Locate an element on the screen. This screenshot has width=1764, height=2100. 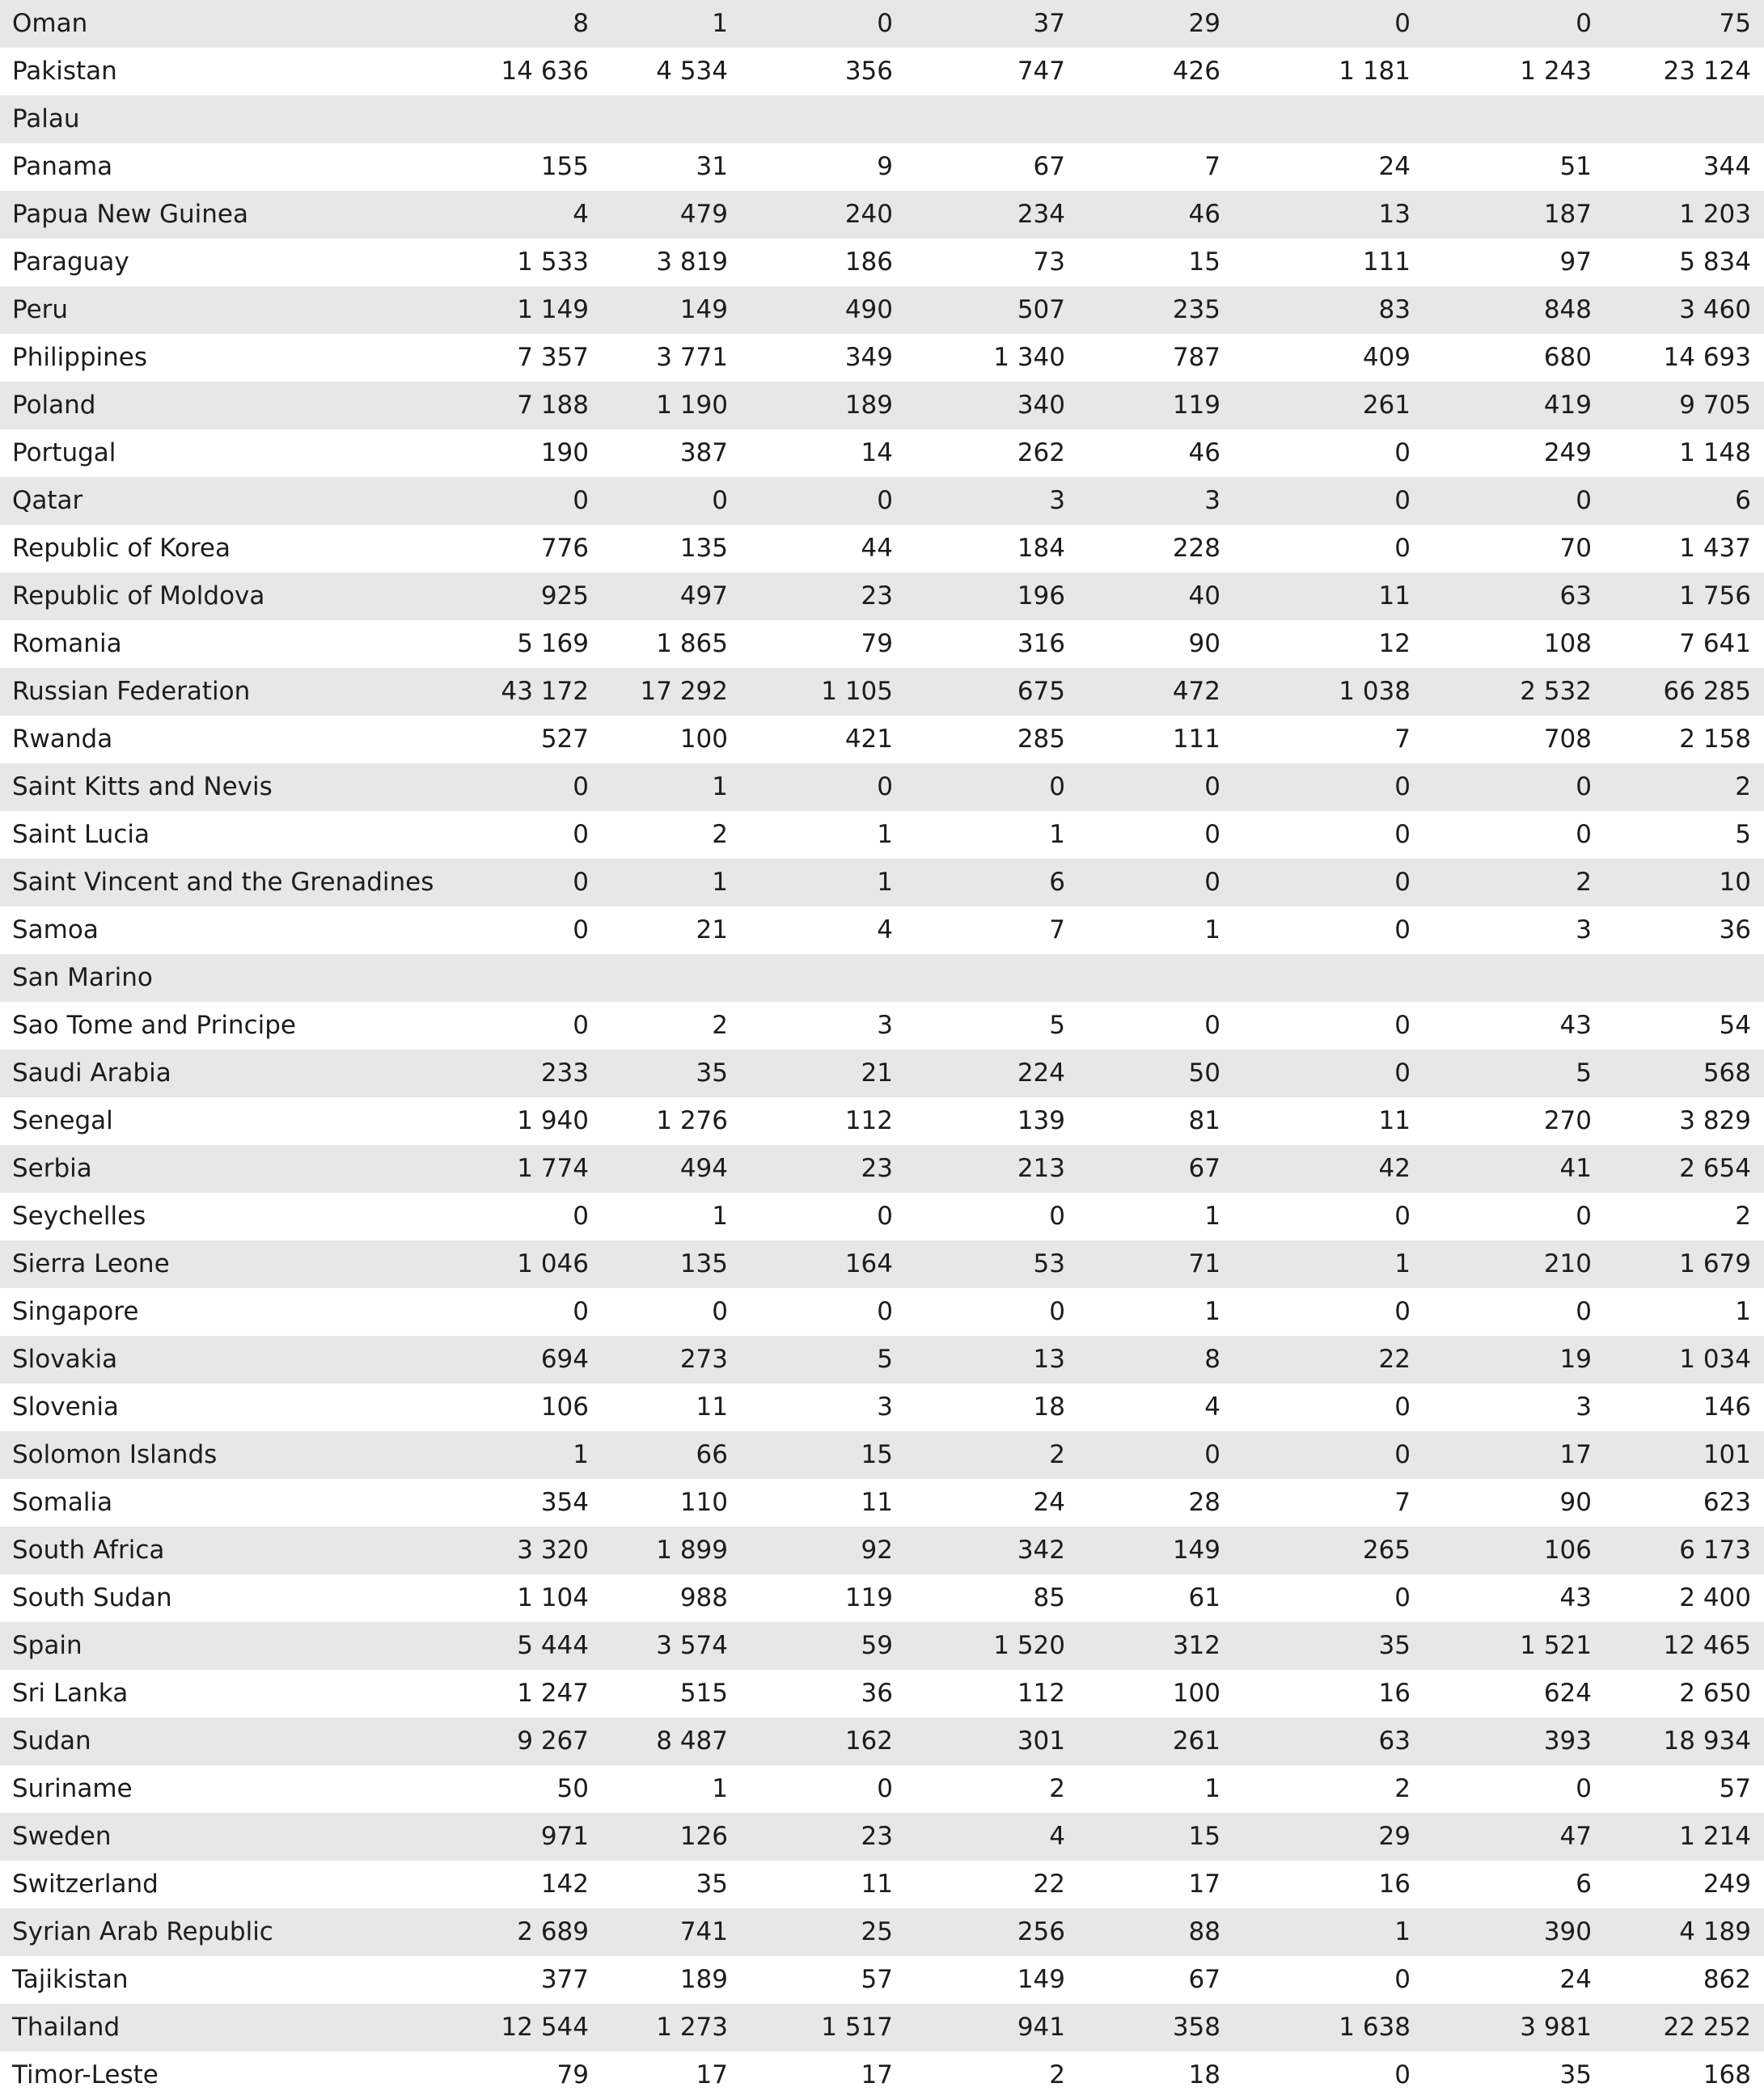
value-cell: 97 is located at coordinates (1575, 262).